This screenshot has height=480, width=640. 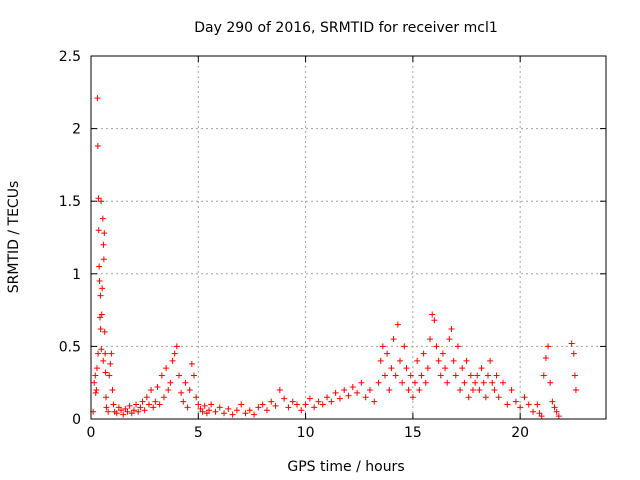 I want to click on x-axis-label: GPS time / hours, so click(x=345, y=467).